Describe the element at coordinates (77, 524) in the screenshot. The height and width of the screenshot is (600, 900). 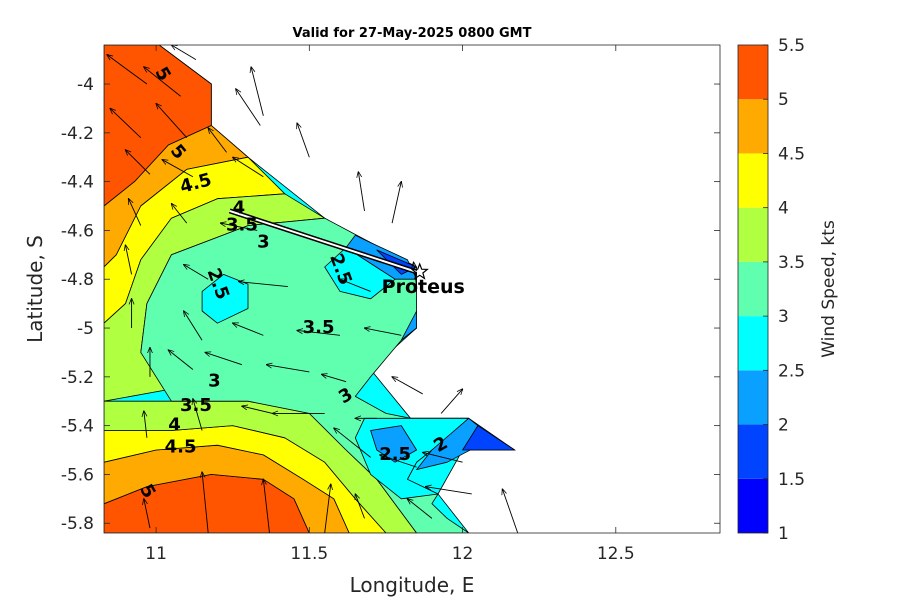
I see `y-tick-label: -5.8` at that location.